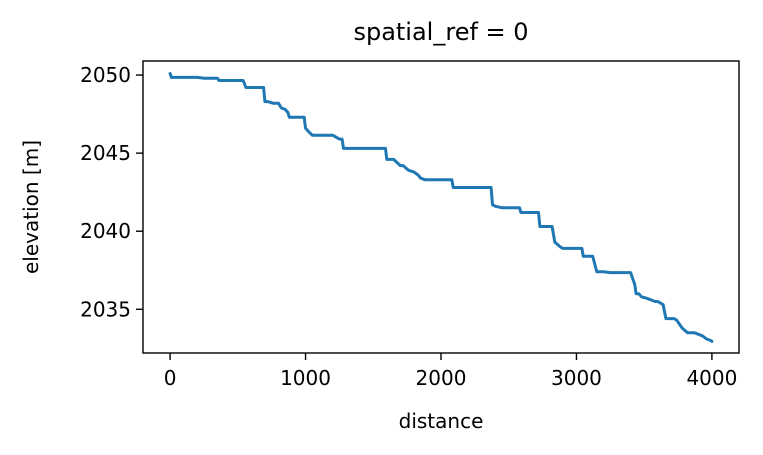  Describe the element at coordinates (711, 378) in the screenshot. I see `x-tick-label: 4000` at that location.